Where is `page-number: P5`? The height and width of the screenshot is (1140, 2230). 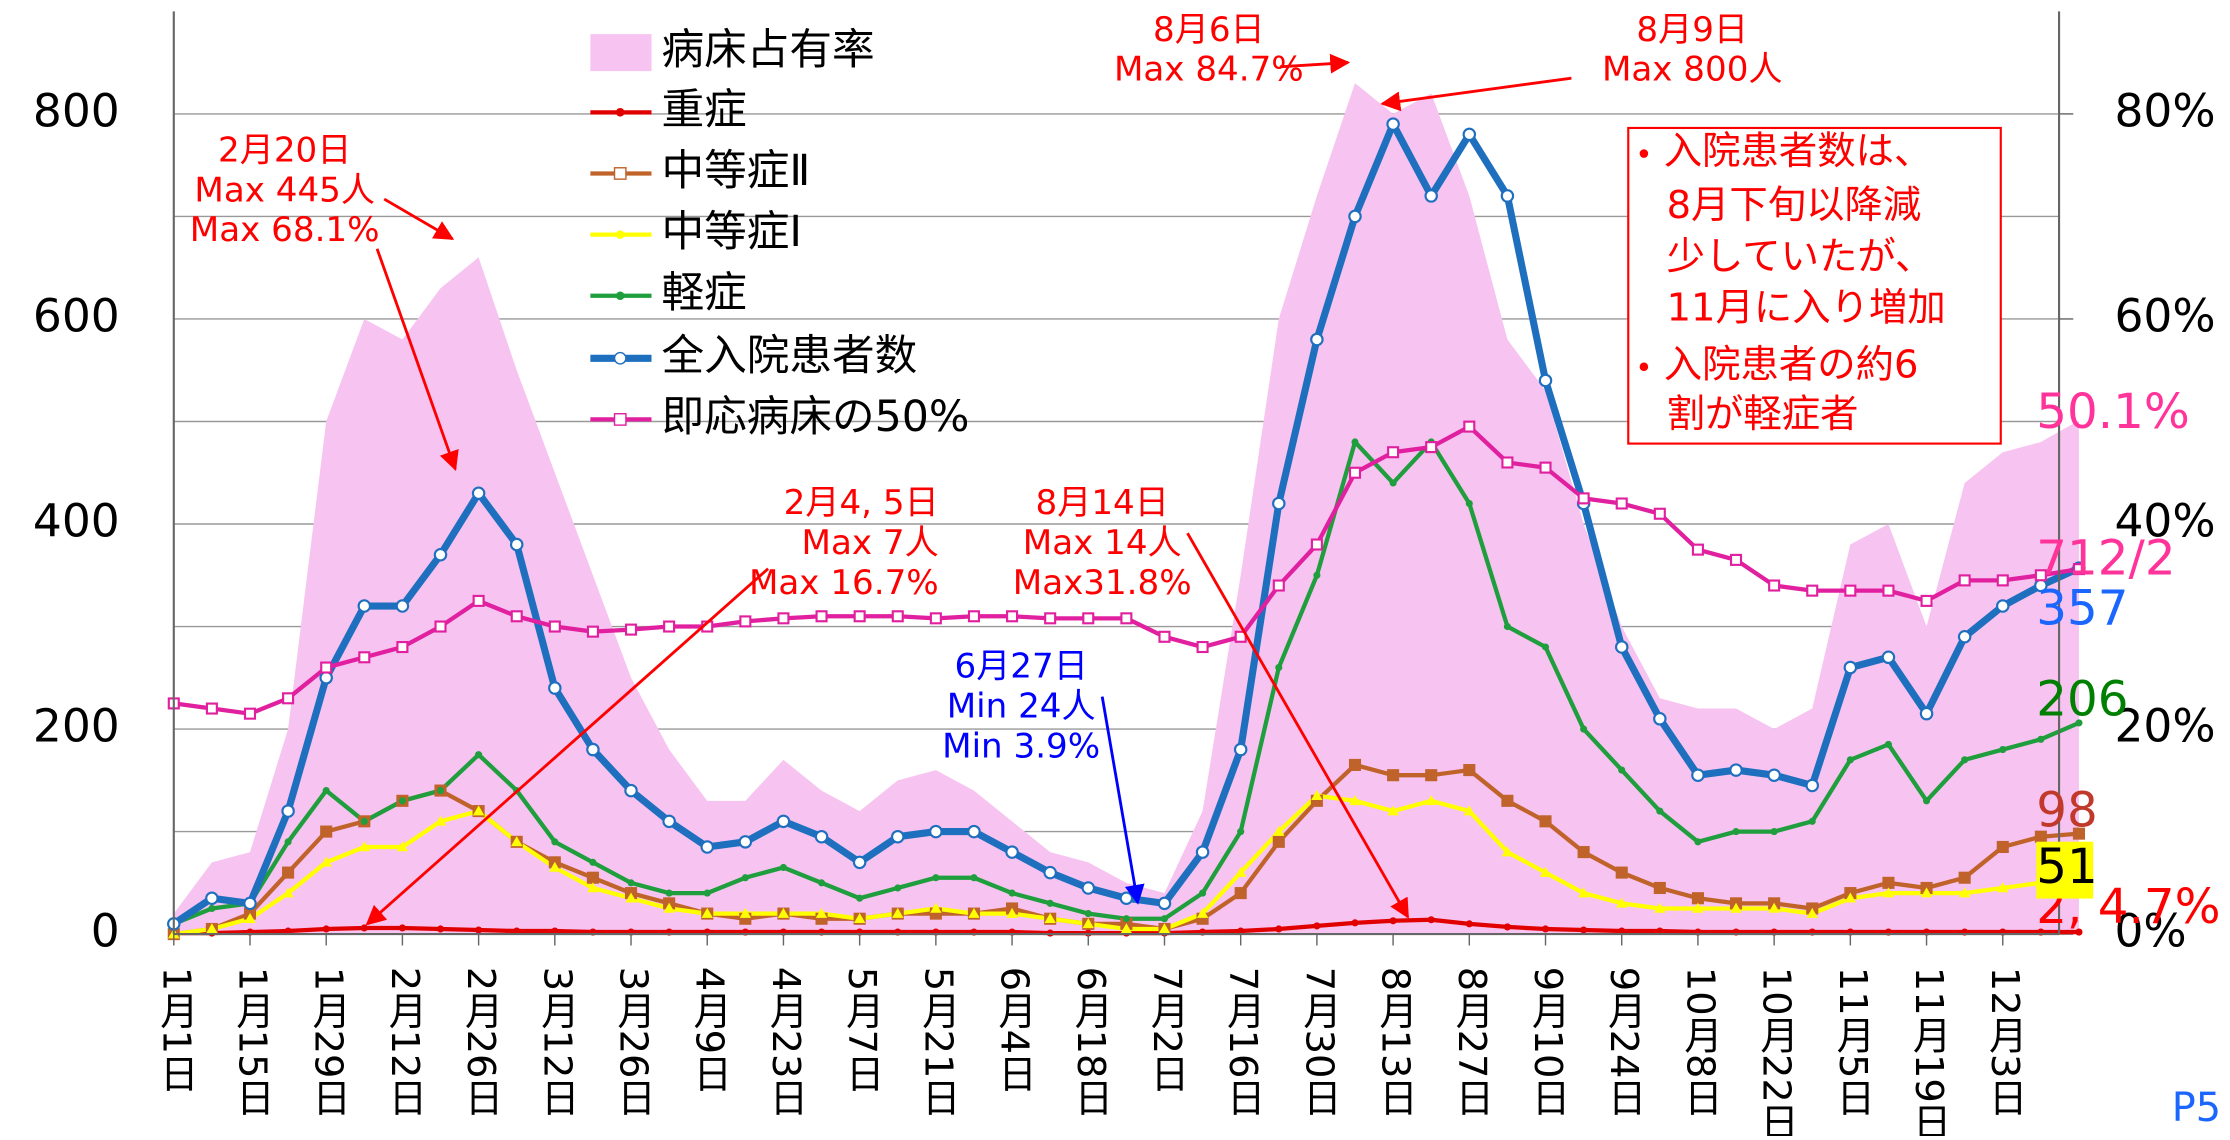
page-number: P5 is located at coordinates (2196, 1108).